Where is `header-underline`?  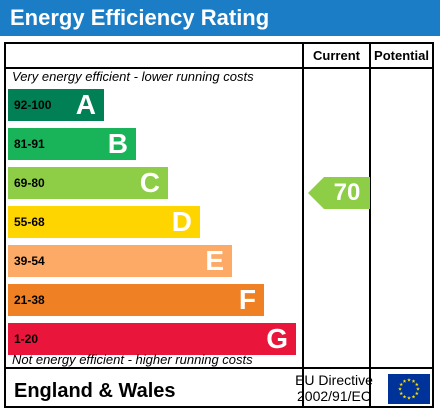 header-underline is located at coordinates (367, 68).